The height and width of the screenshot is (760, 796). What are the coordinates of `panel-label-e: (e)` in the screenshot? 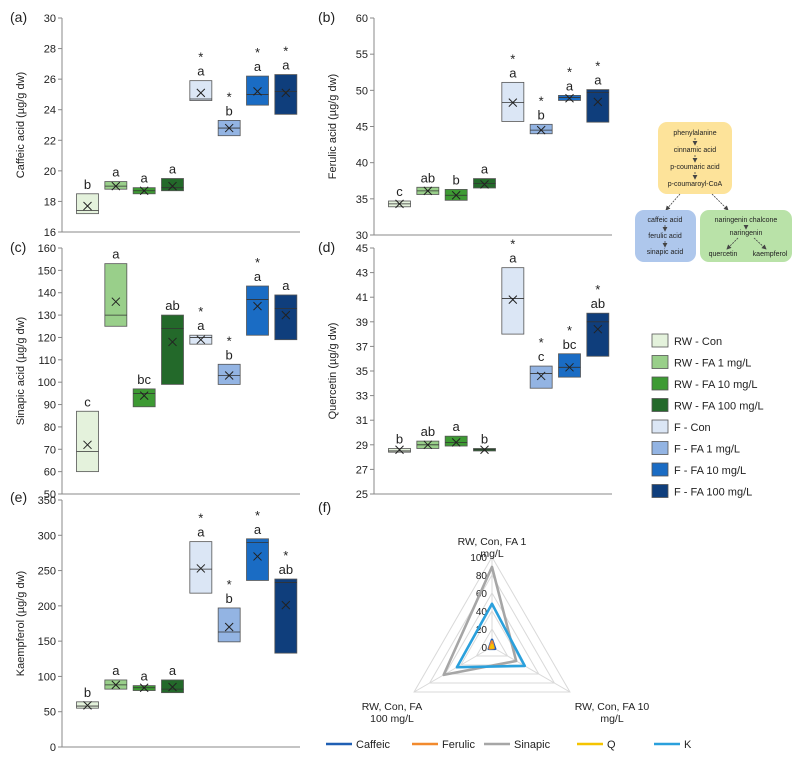 It's located at (18, 497).